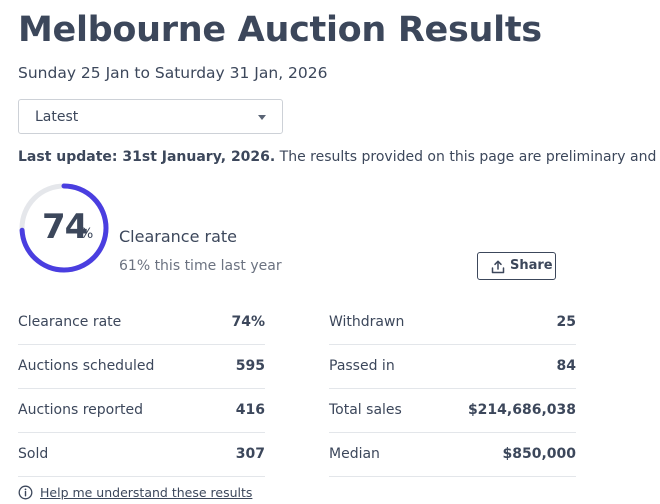  What do you see at coordinates (367, 322) in the screenshot?
I see `stat-label: Withdrawn` at bounding box center [367, 322].